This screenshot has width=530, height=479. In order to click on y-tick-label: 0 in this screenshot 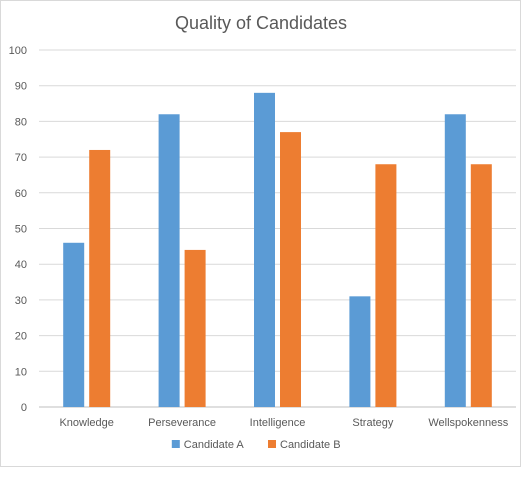, I will do `click(24, 408)`.